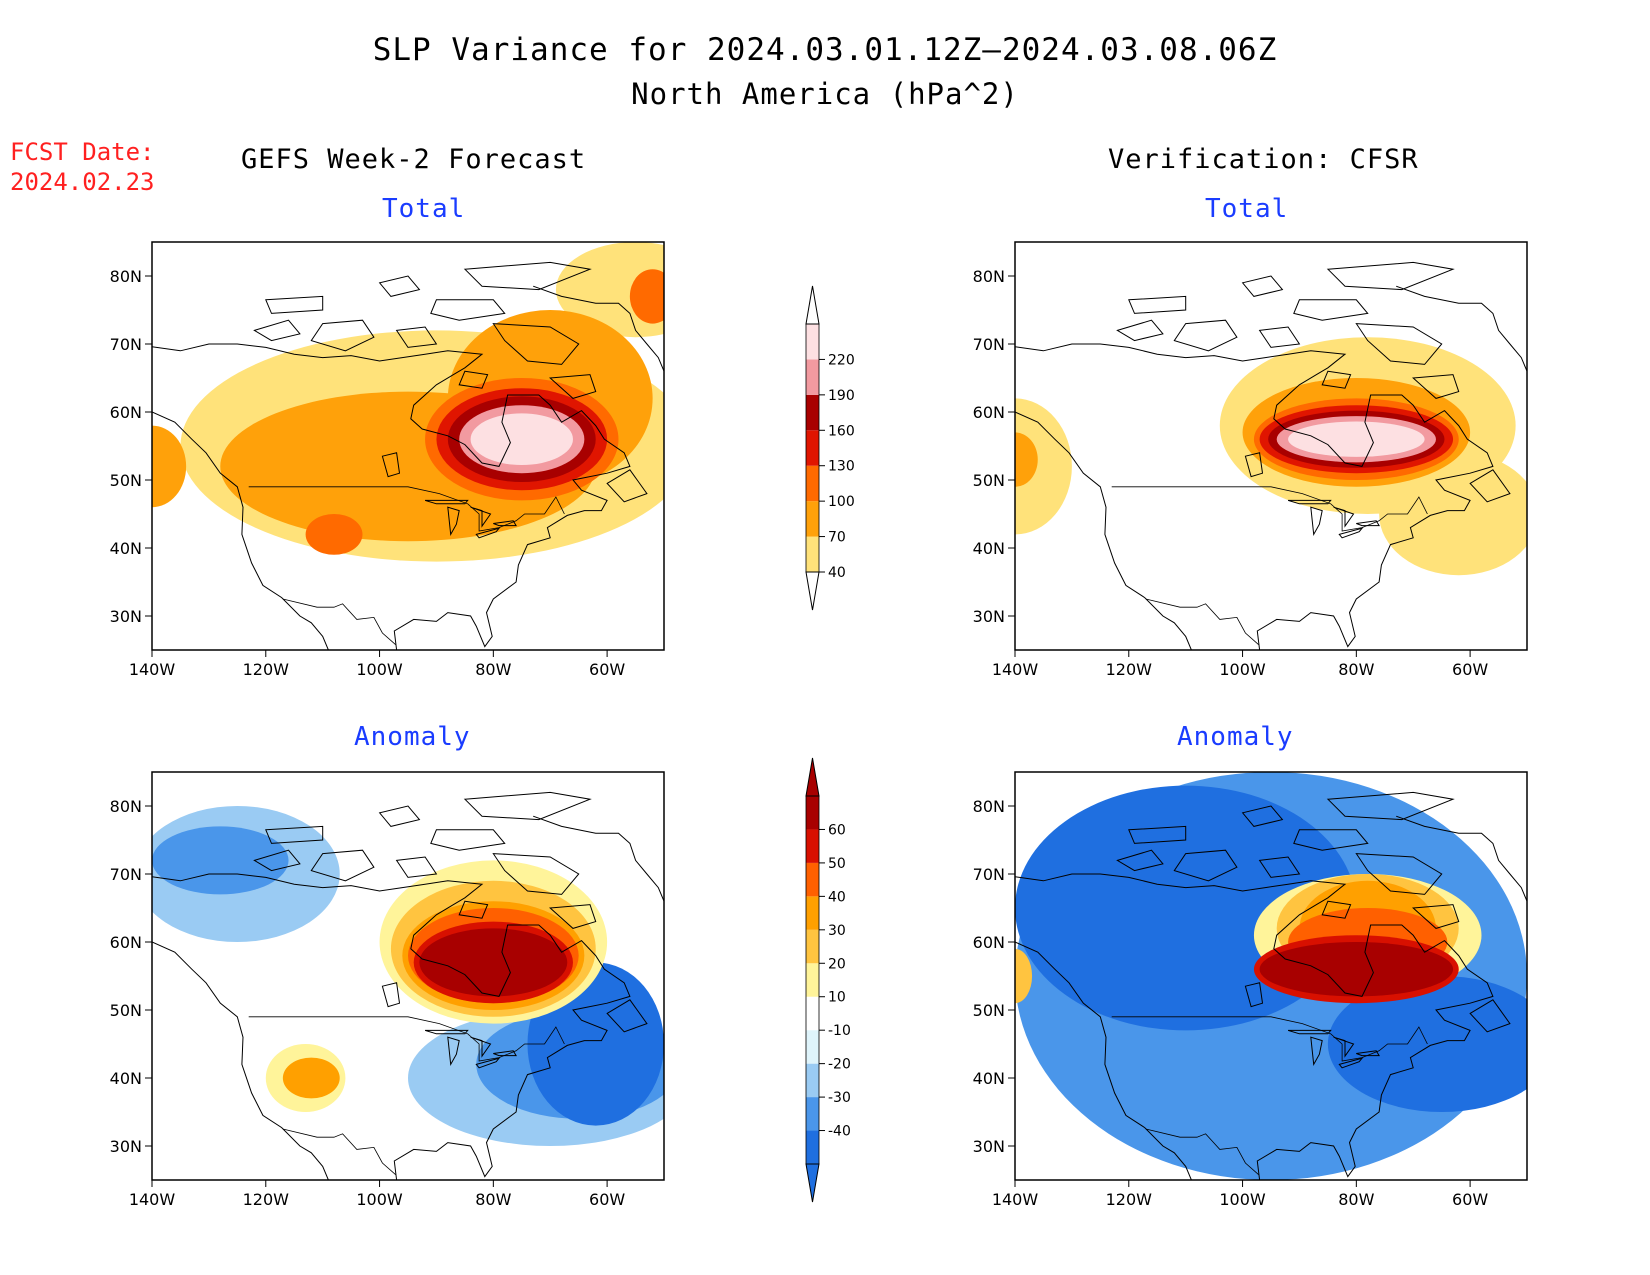 This screenshot has height=1275, width=1650. I want to click on colorbar-tick-label: 190, so click(841, 396).